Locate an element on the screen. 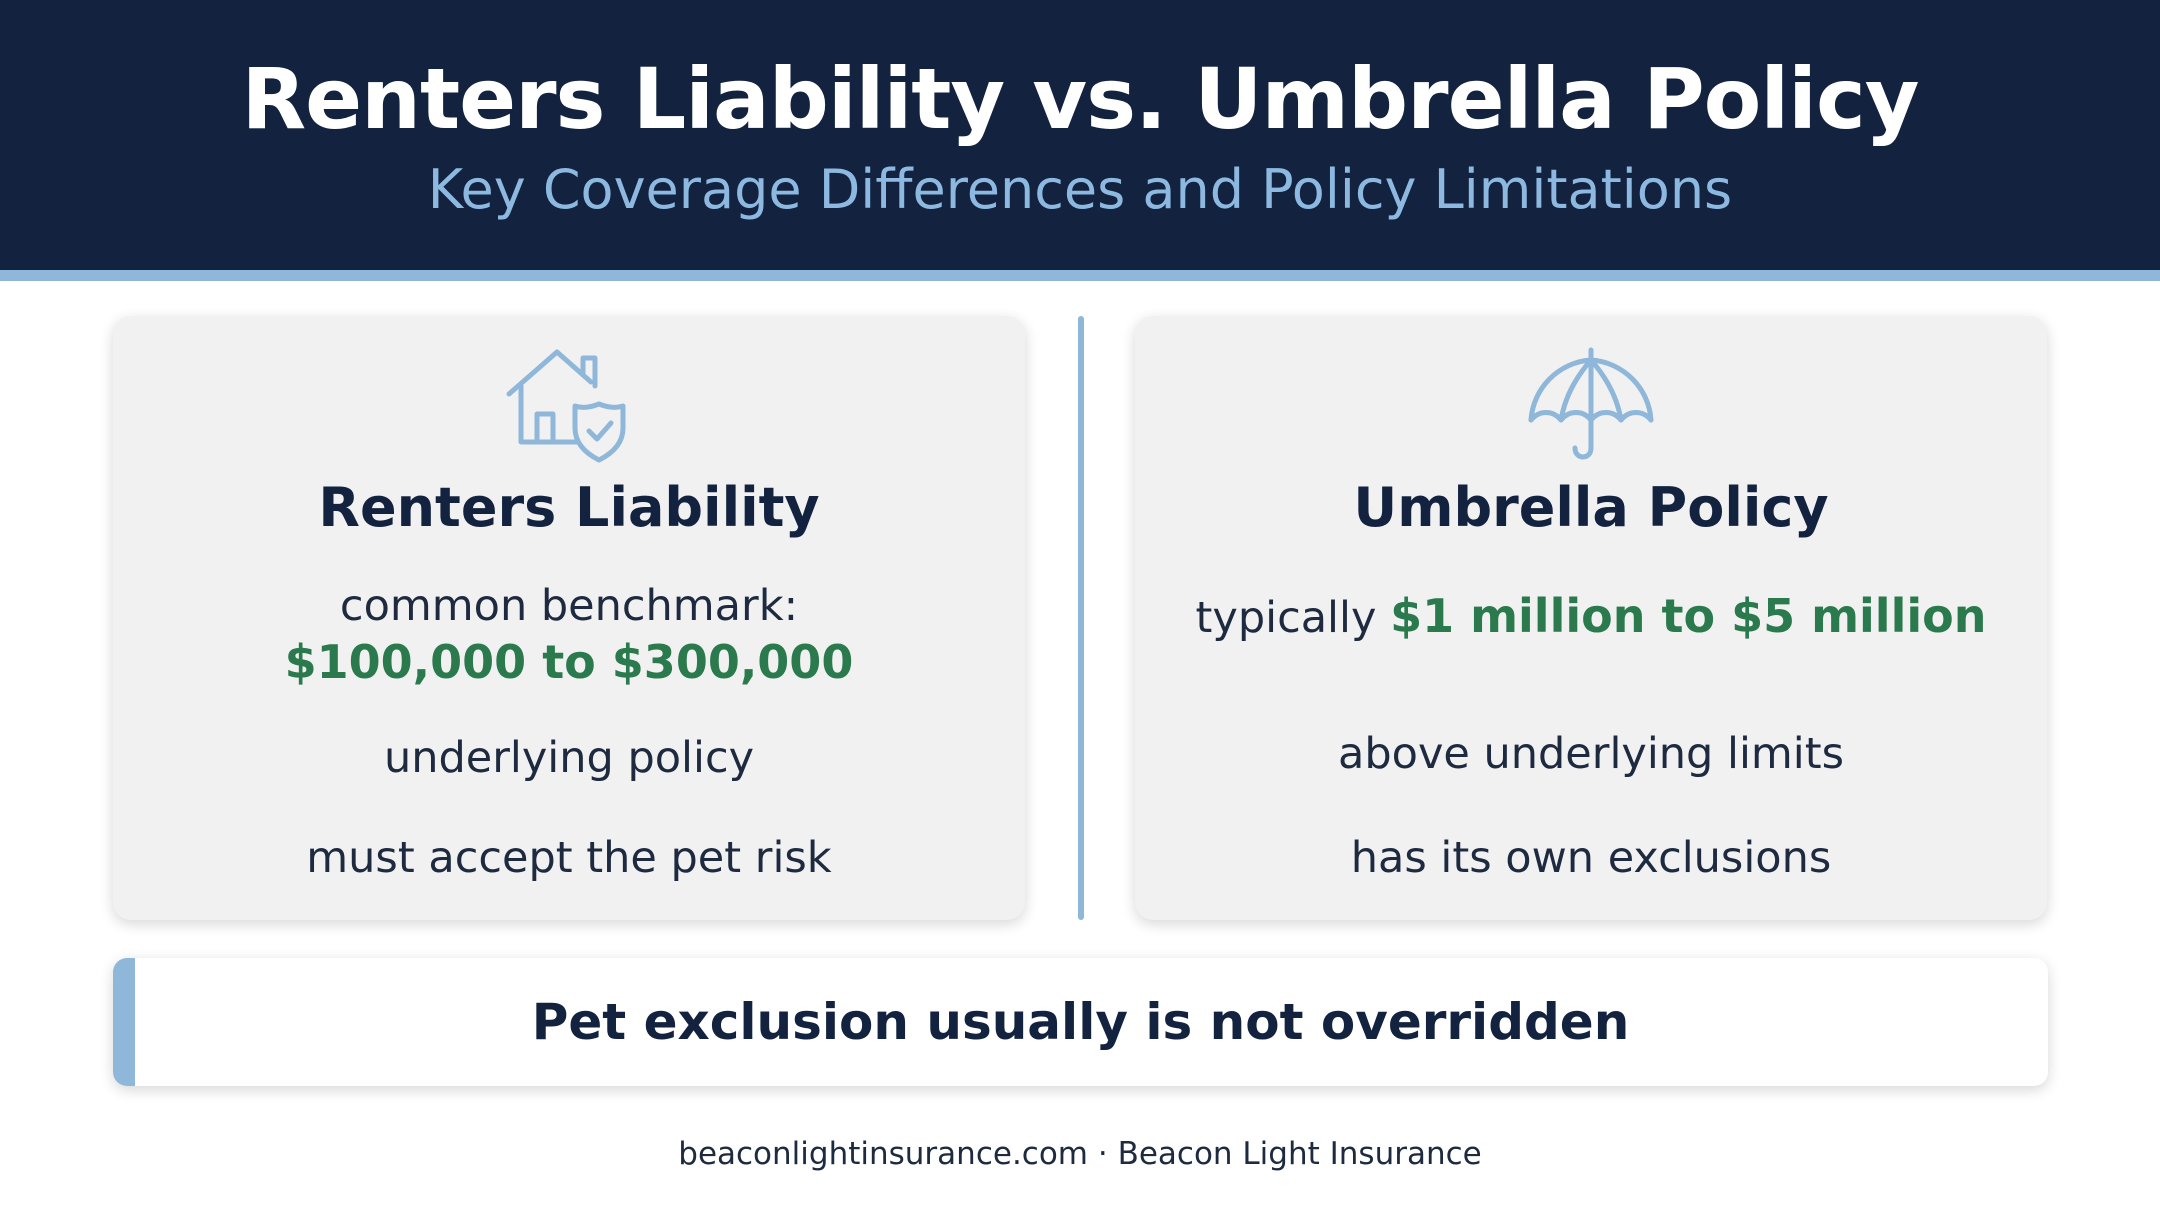 Image resolution: width=2160 pixels, height=1206 pixels. card-line-2: must accept the pet risk is located at coordinates (569, 858).